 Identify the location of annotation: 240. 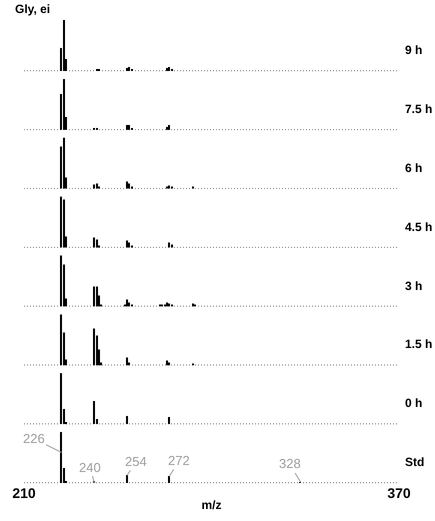
(90, 467).